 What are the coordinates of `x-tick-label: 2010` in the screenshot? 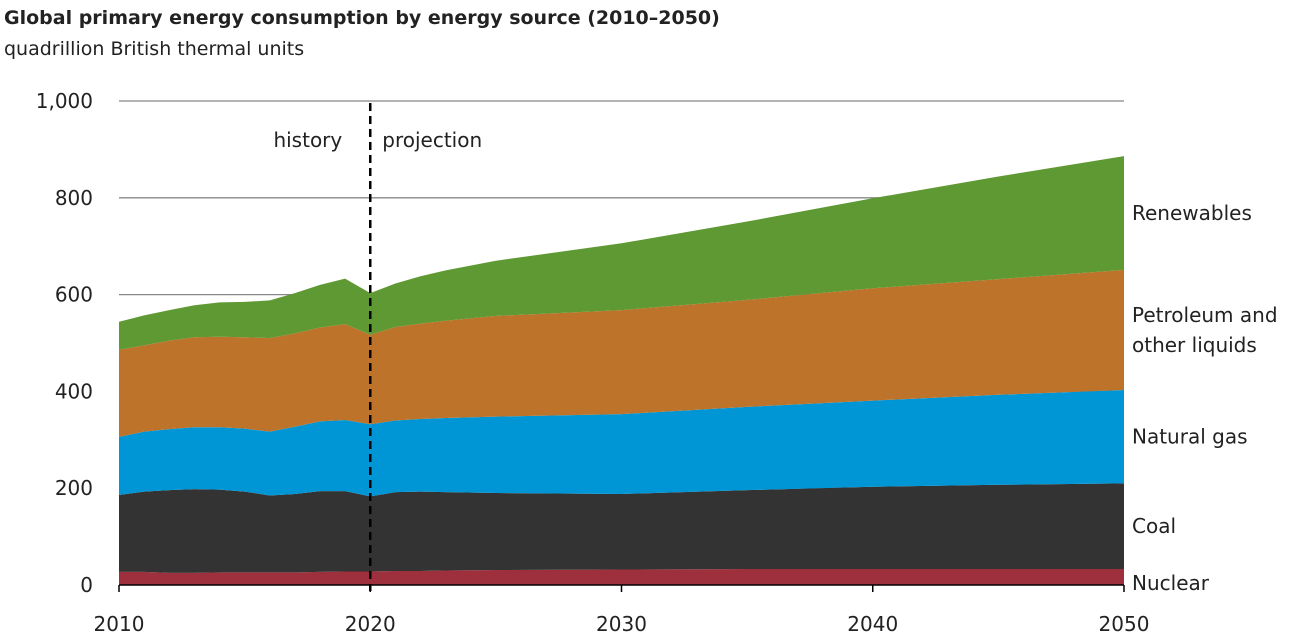 It's located at (119, 624).